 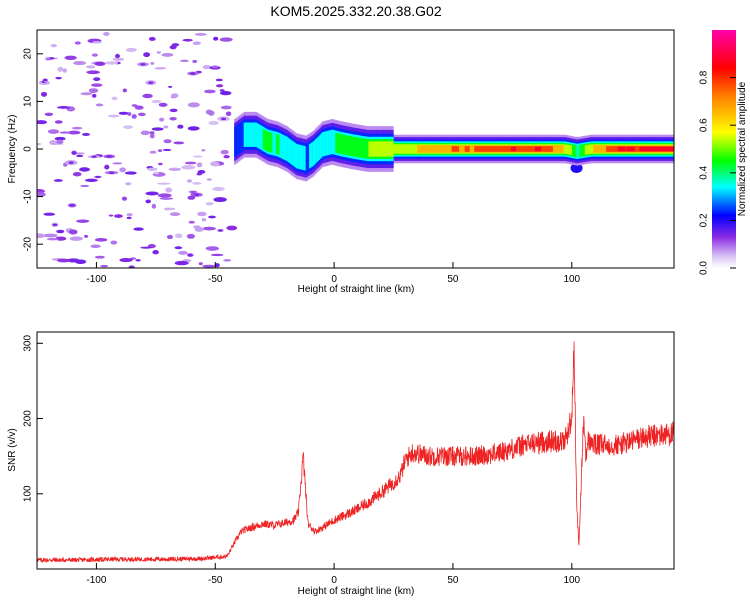 What do you see at coordinates (28, 418) in the screenshot?
I see `y-tick-label: 200` at bounding box center [28, 418].